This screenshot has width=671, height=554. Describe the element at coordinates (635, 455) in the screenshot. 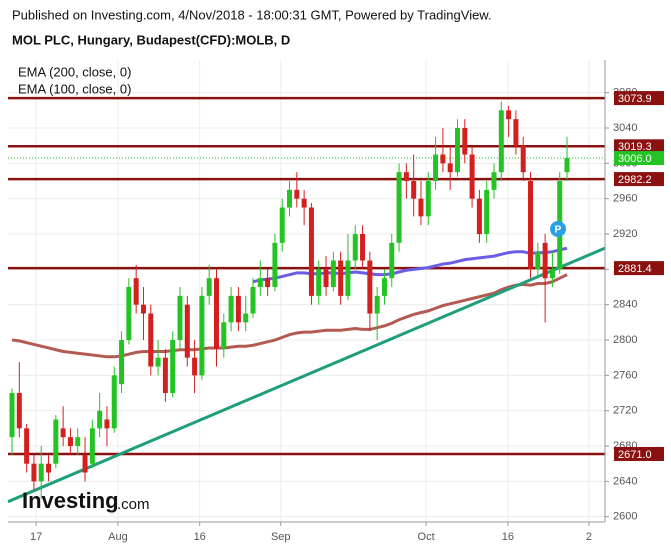

I see `level-label: 2671.0` at that location.